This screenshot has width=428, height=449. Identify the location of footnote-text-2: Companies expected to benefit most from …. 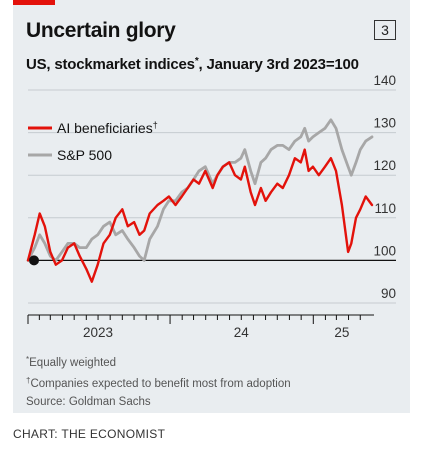
(160, 384).